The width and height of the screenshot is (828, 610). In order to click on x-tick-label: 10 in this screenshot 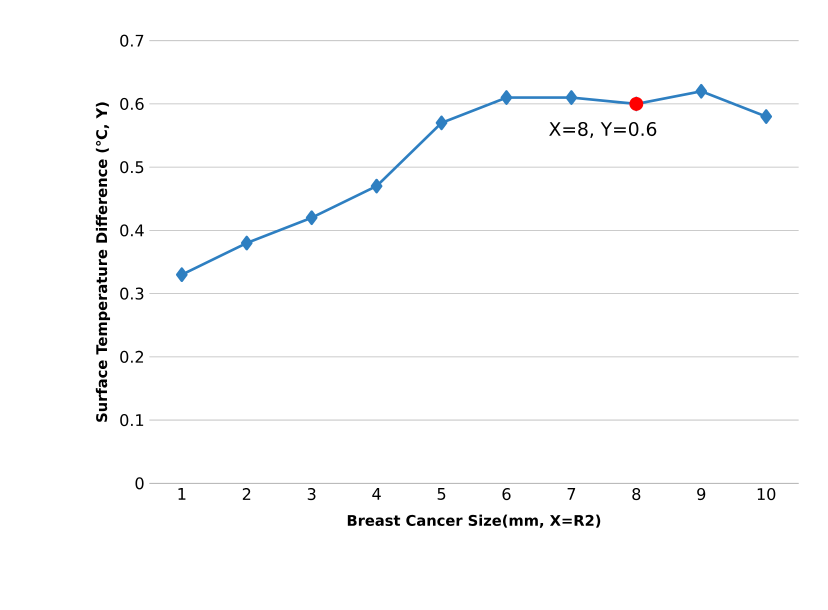, I will do `click(767, 494)`.